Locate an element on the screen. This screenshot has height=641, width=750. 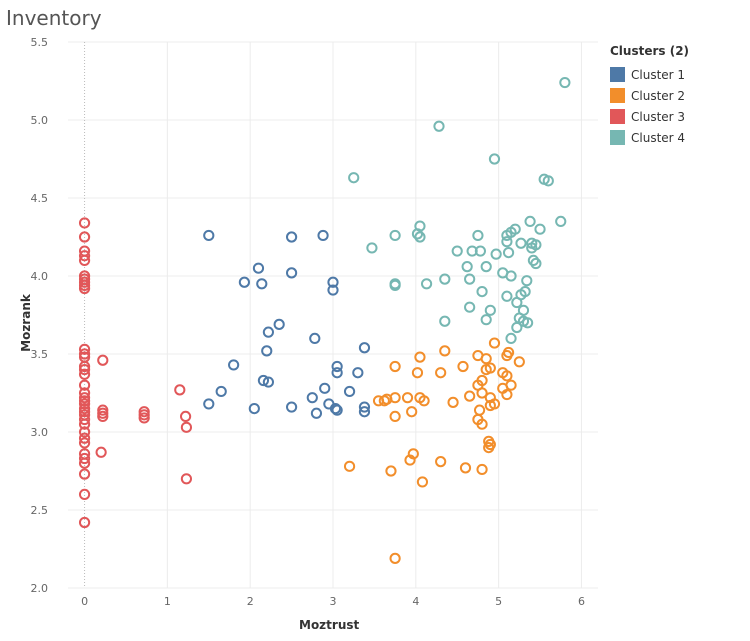
legend-title: Clusters (2) is located at coordinates (650, 51).